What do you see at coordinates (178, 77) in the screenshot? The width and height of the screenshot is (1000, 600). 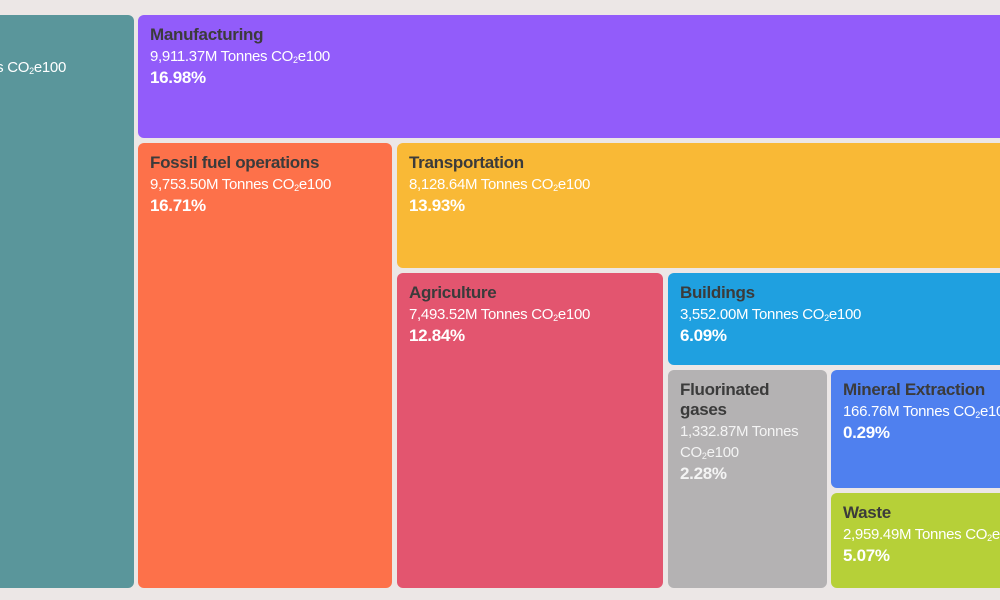 I see `tile-percent: 16.98%` at bounding box center [178, 77].